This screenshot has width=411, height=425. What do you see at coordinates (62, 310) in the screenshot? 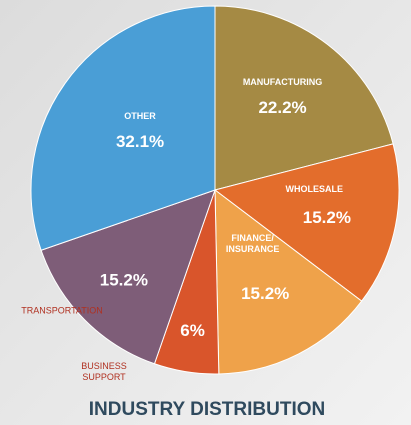
I see `slice-label: TRANSPORTATION` at bounding box center [62, 310].